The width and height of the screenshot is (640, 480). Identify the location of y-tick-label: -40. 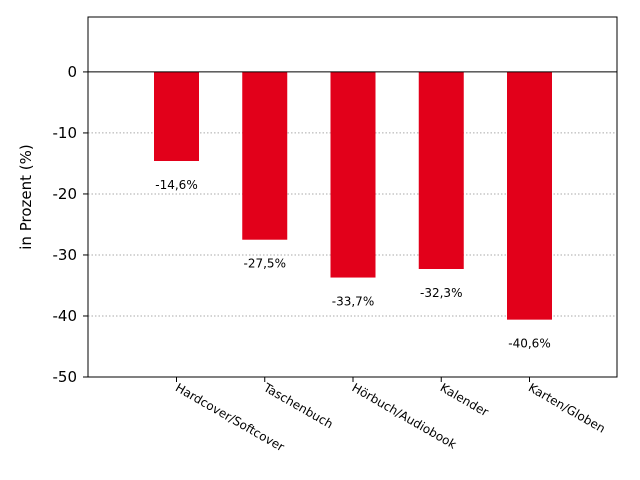
(65, 316).